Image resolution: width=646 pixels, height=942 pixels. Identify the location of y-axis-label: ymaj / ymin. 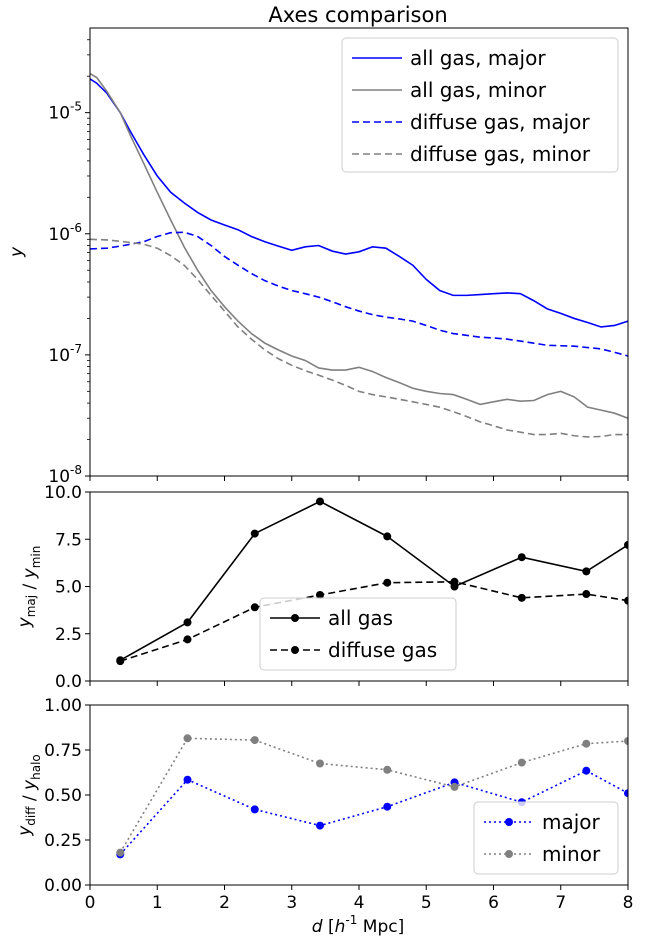
(29, 587).